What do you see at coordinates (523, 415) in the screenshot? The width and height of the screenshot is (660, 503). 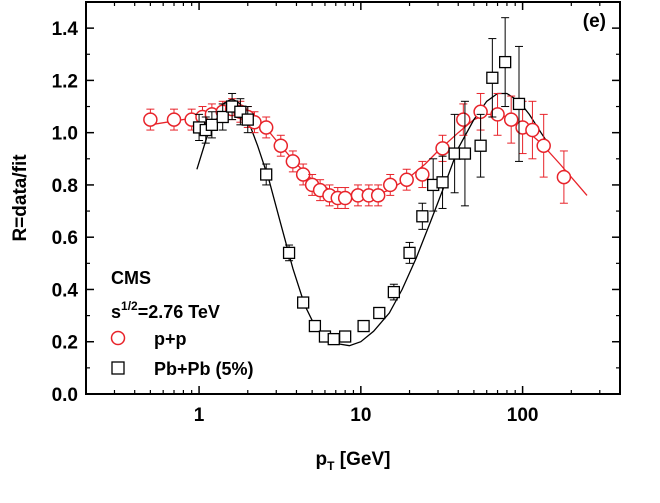 I see `x-tick-label: 100` at bounding box center [523, 415].